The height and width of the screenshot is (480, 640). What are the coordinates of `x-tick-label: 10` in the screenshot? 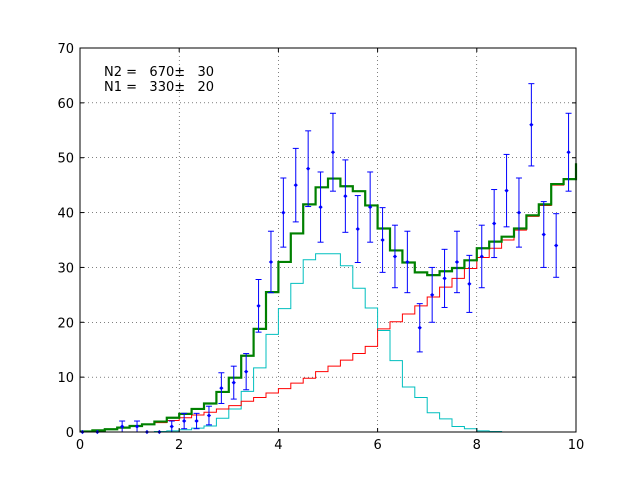 It's located at (576, 445).